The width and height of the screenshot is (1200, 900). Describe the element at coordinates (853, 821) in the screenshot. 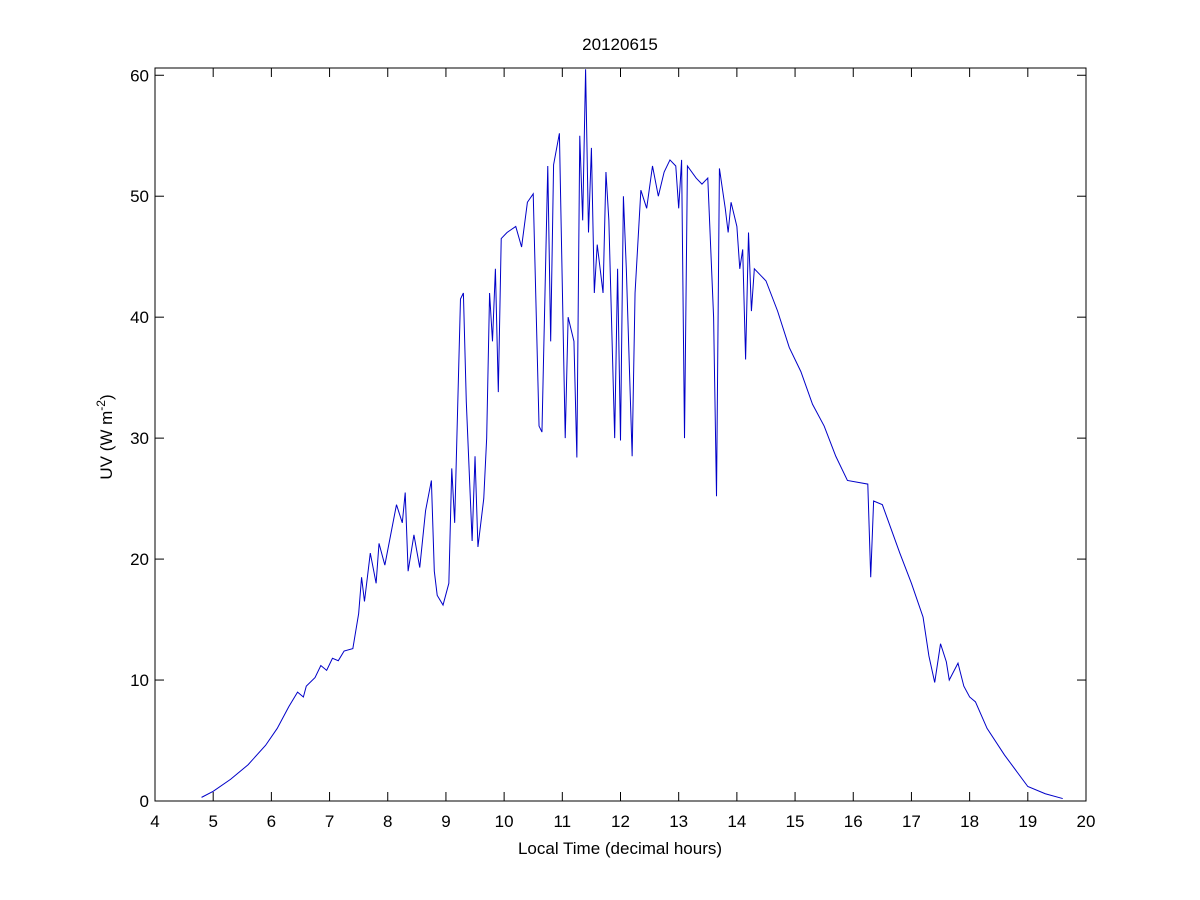

I see `x-tick-label: 16` at that location.